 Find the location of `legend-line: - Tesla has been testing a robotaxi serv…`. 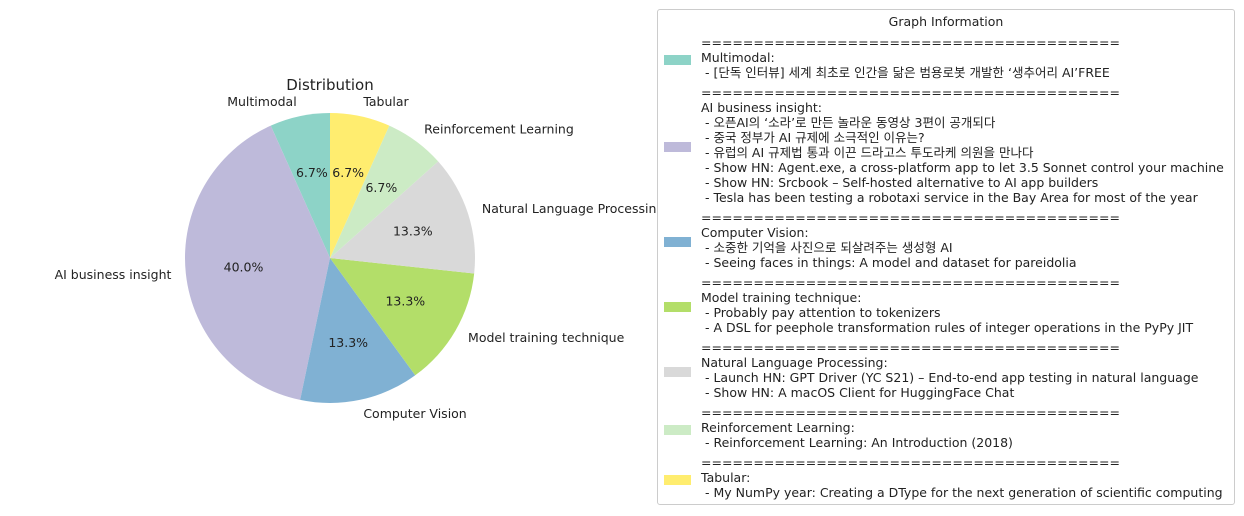

legend-line: - Tesla has been testing a robotaxi serv… is located at coordinates (949, 197).